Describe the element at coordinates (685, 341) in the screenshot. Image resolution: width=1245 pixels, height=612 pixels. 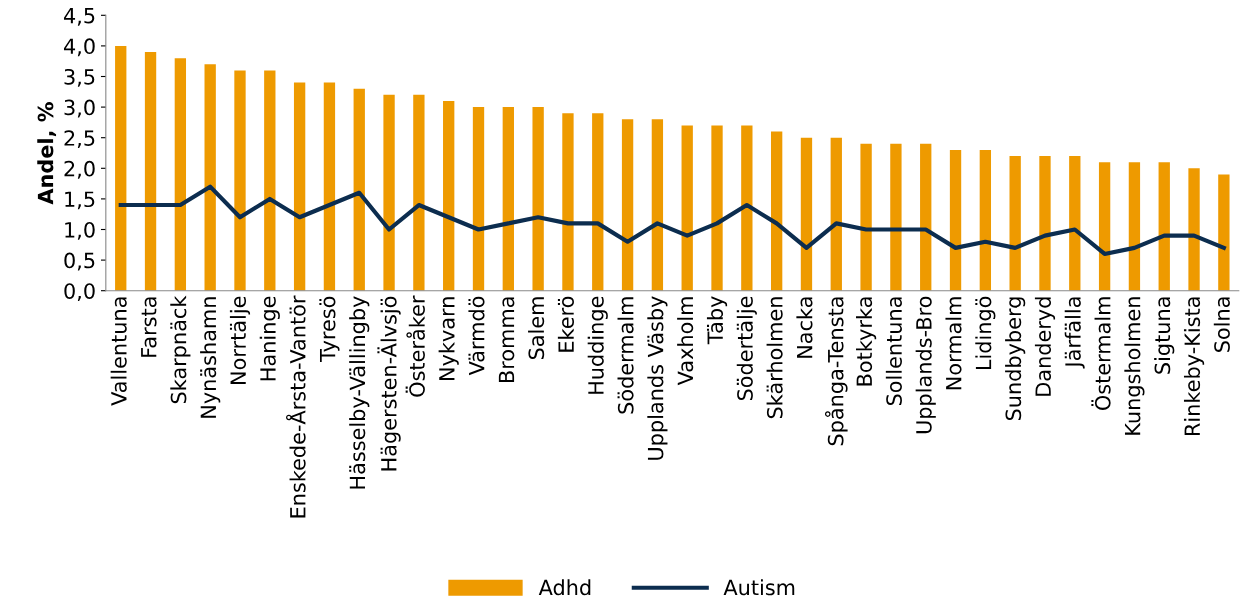
I see `x-tick-label: Vaxholm` at that location.